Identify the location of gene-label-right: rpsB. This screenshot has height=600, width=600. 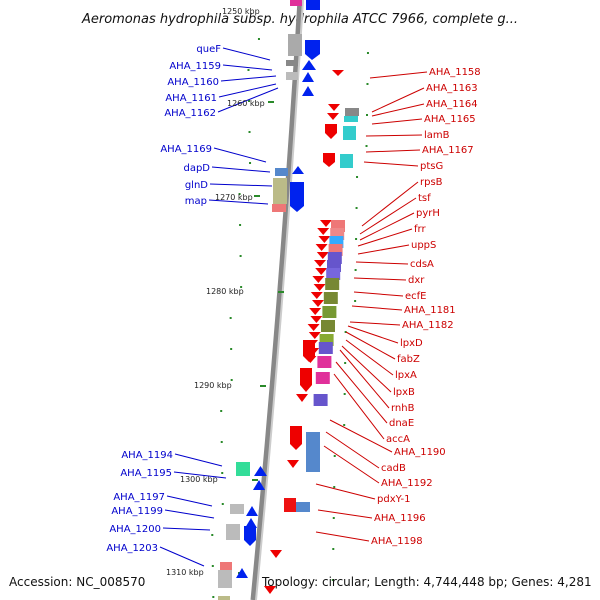
(431, 182).